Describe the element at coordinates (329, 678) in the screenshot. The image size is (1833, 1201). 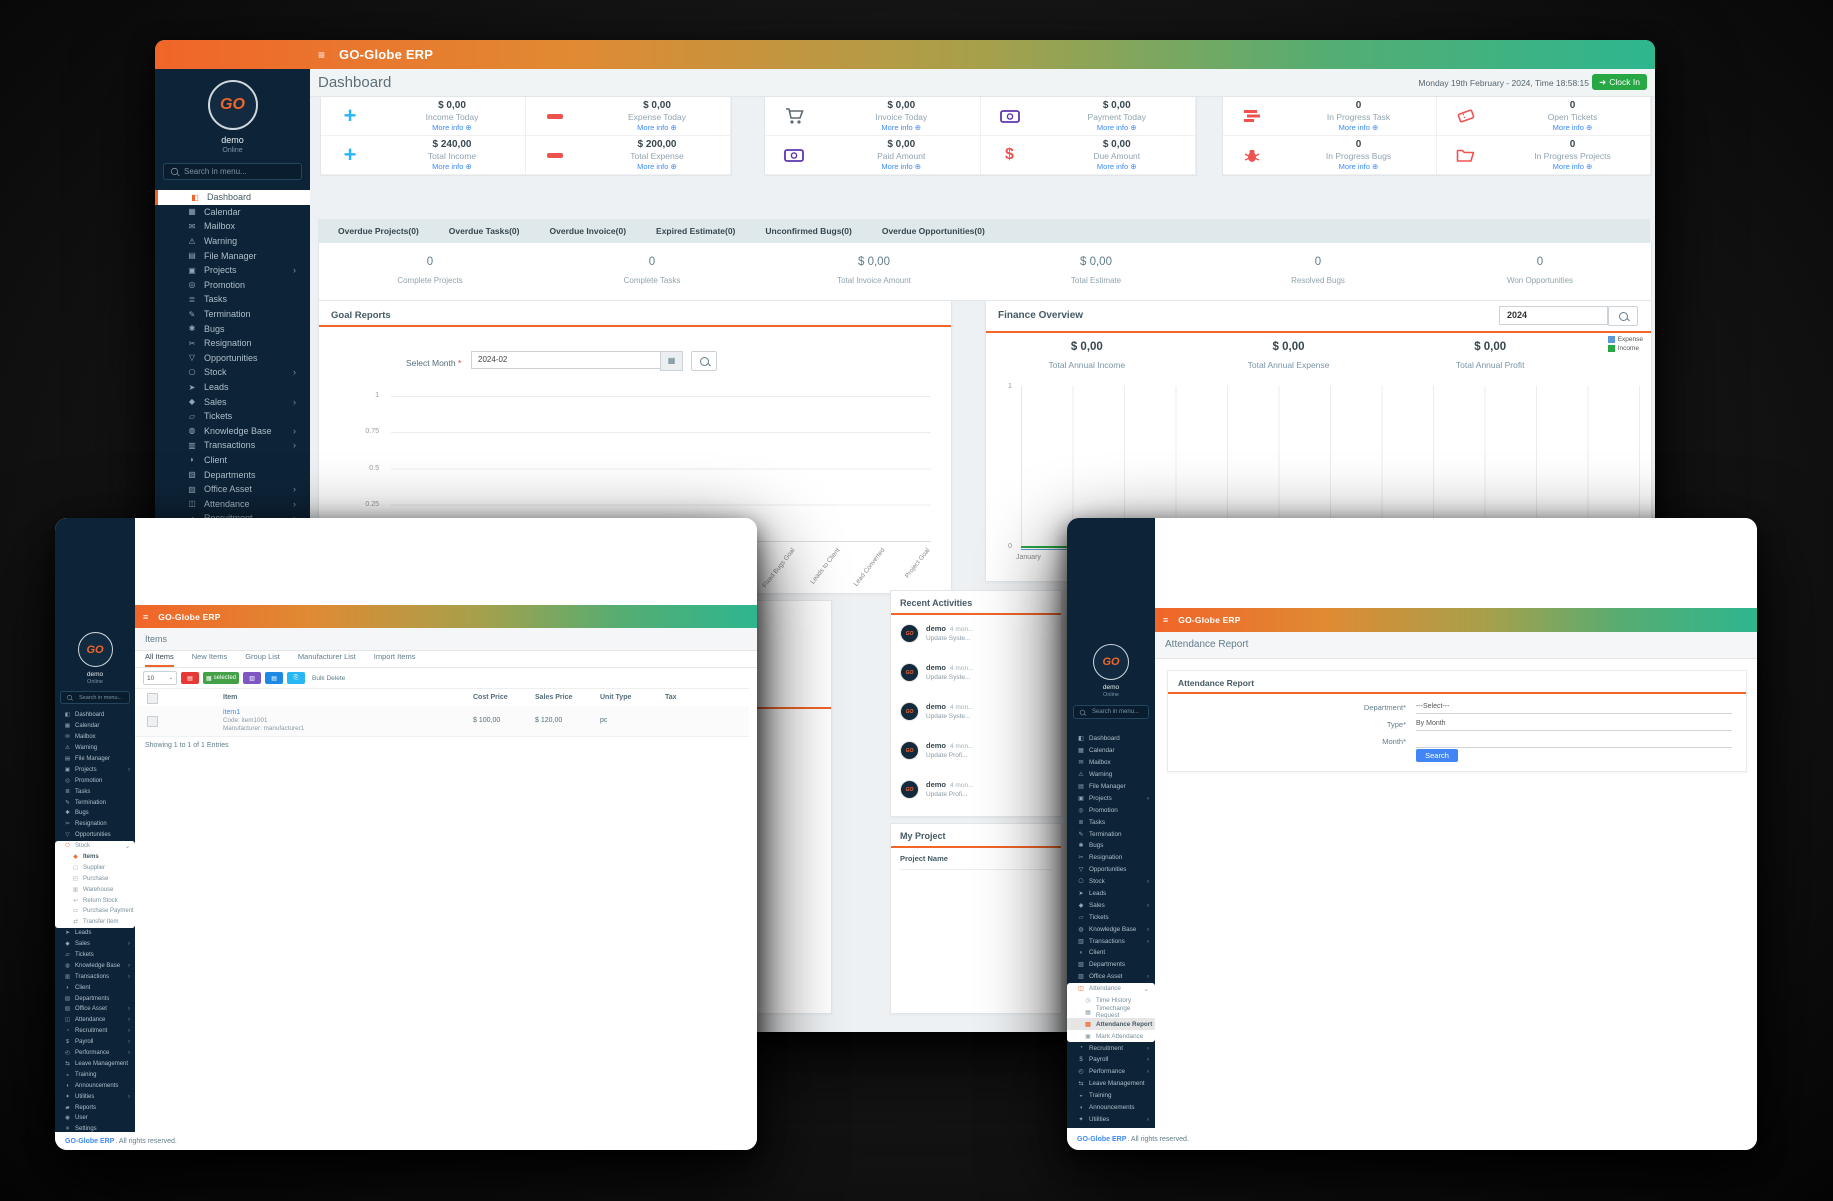
I see `bulk-delete-button: Bulk Delete` at that location.